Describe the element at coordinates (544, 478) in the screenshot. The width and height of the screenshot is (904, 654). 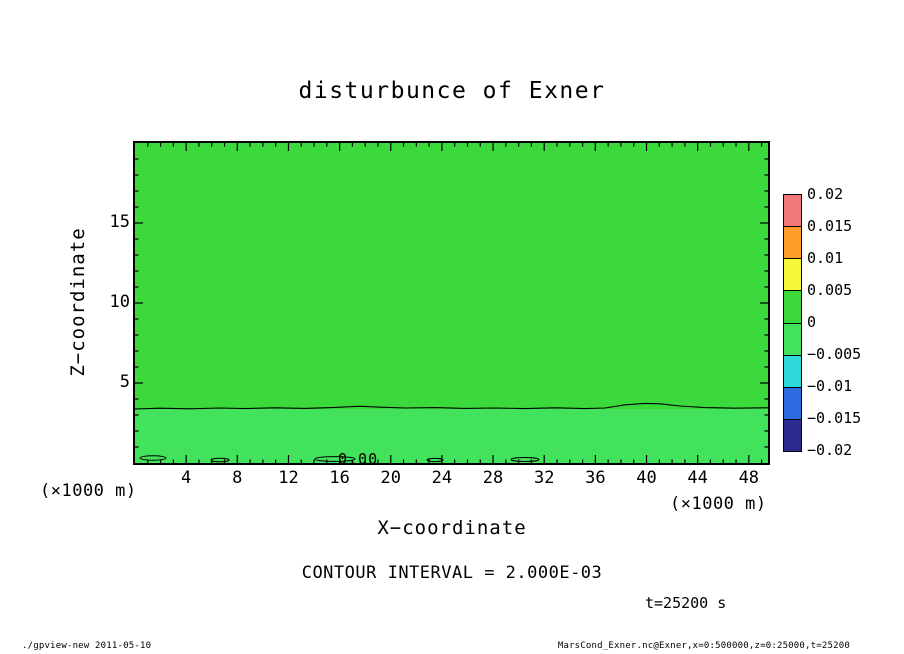
I see `x-tick-label: 32` at that location.